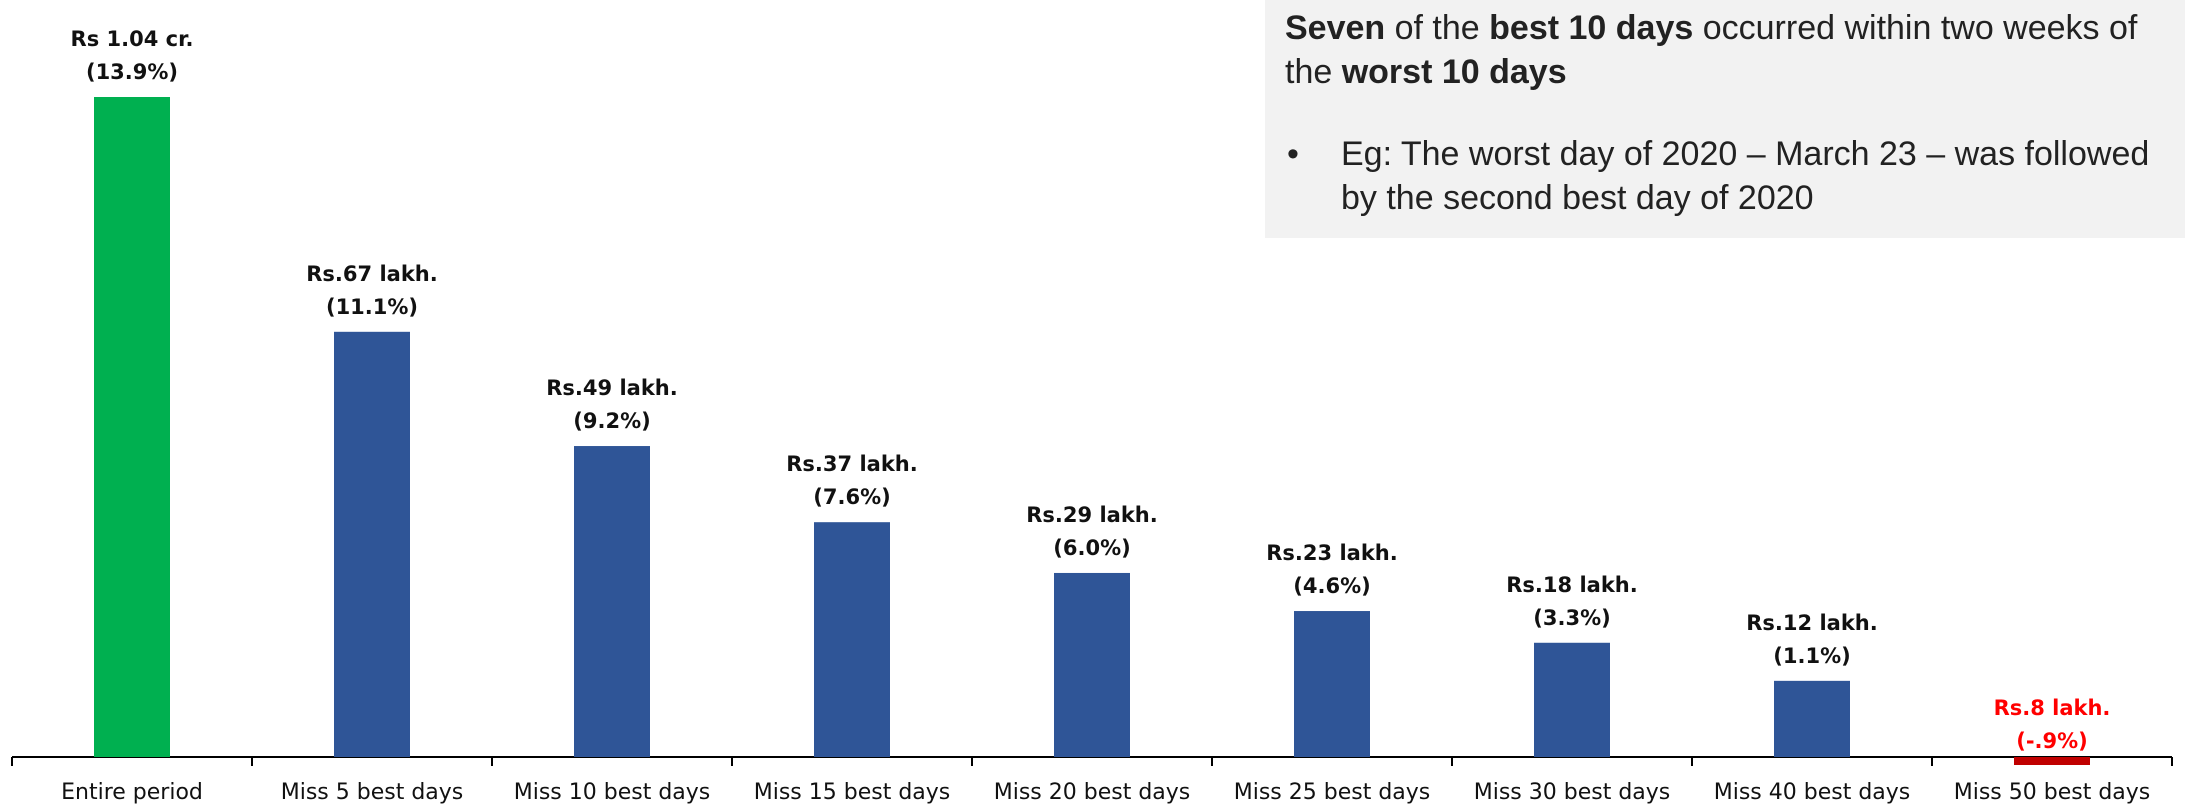  Describe the element at coordinates (1335, 28) in the screenshot. I see `headline-seven: Seven` at that location.